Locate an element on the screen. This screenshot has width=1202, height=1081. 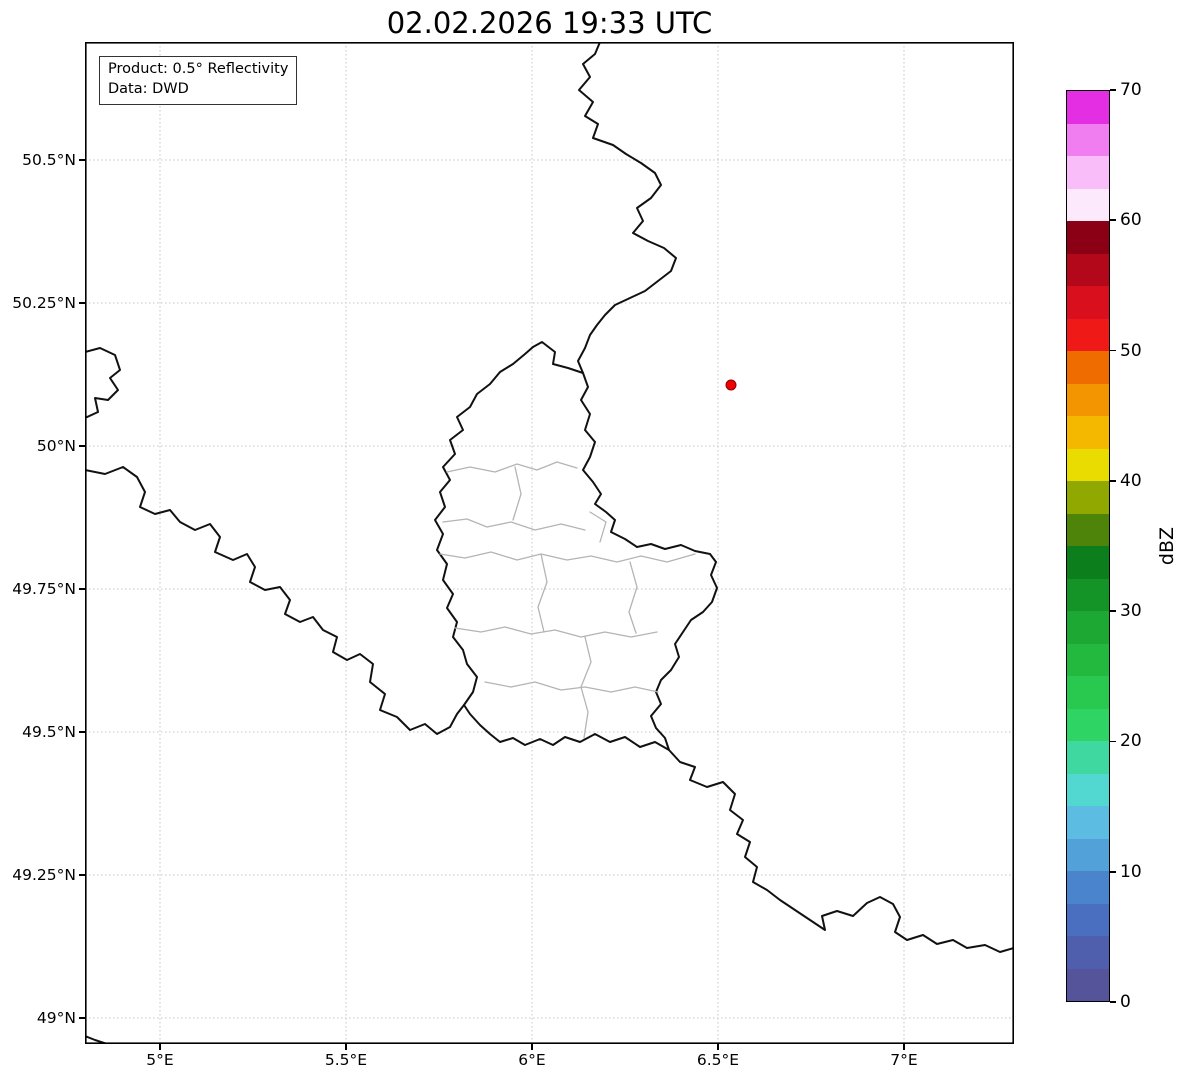
colorbar-tick-label: 10 is located at coordinates (1131, 871).